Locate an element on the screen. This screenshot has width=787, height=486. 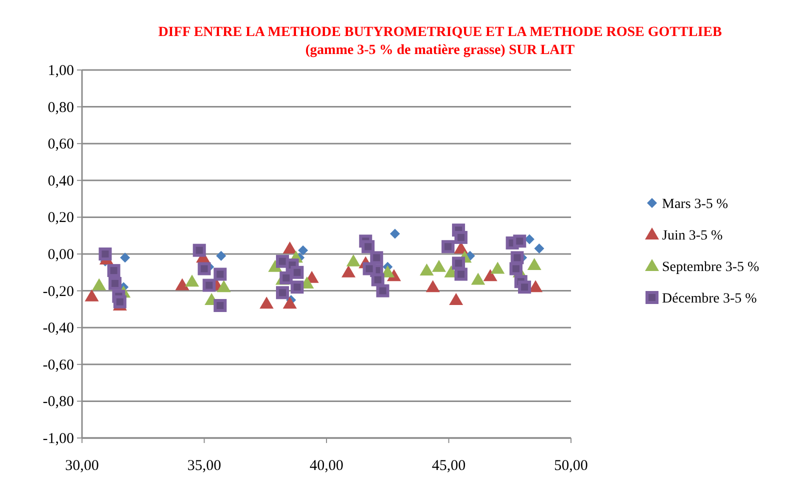
y-tick-label: 1,00 is located at coordinates (61, 71).